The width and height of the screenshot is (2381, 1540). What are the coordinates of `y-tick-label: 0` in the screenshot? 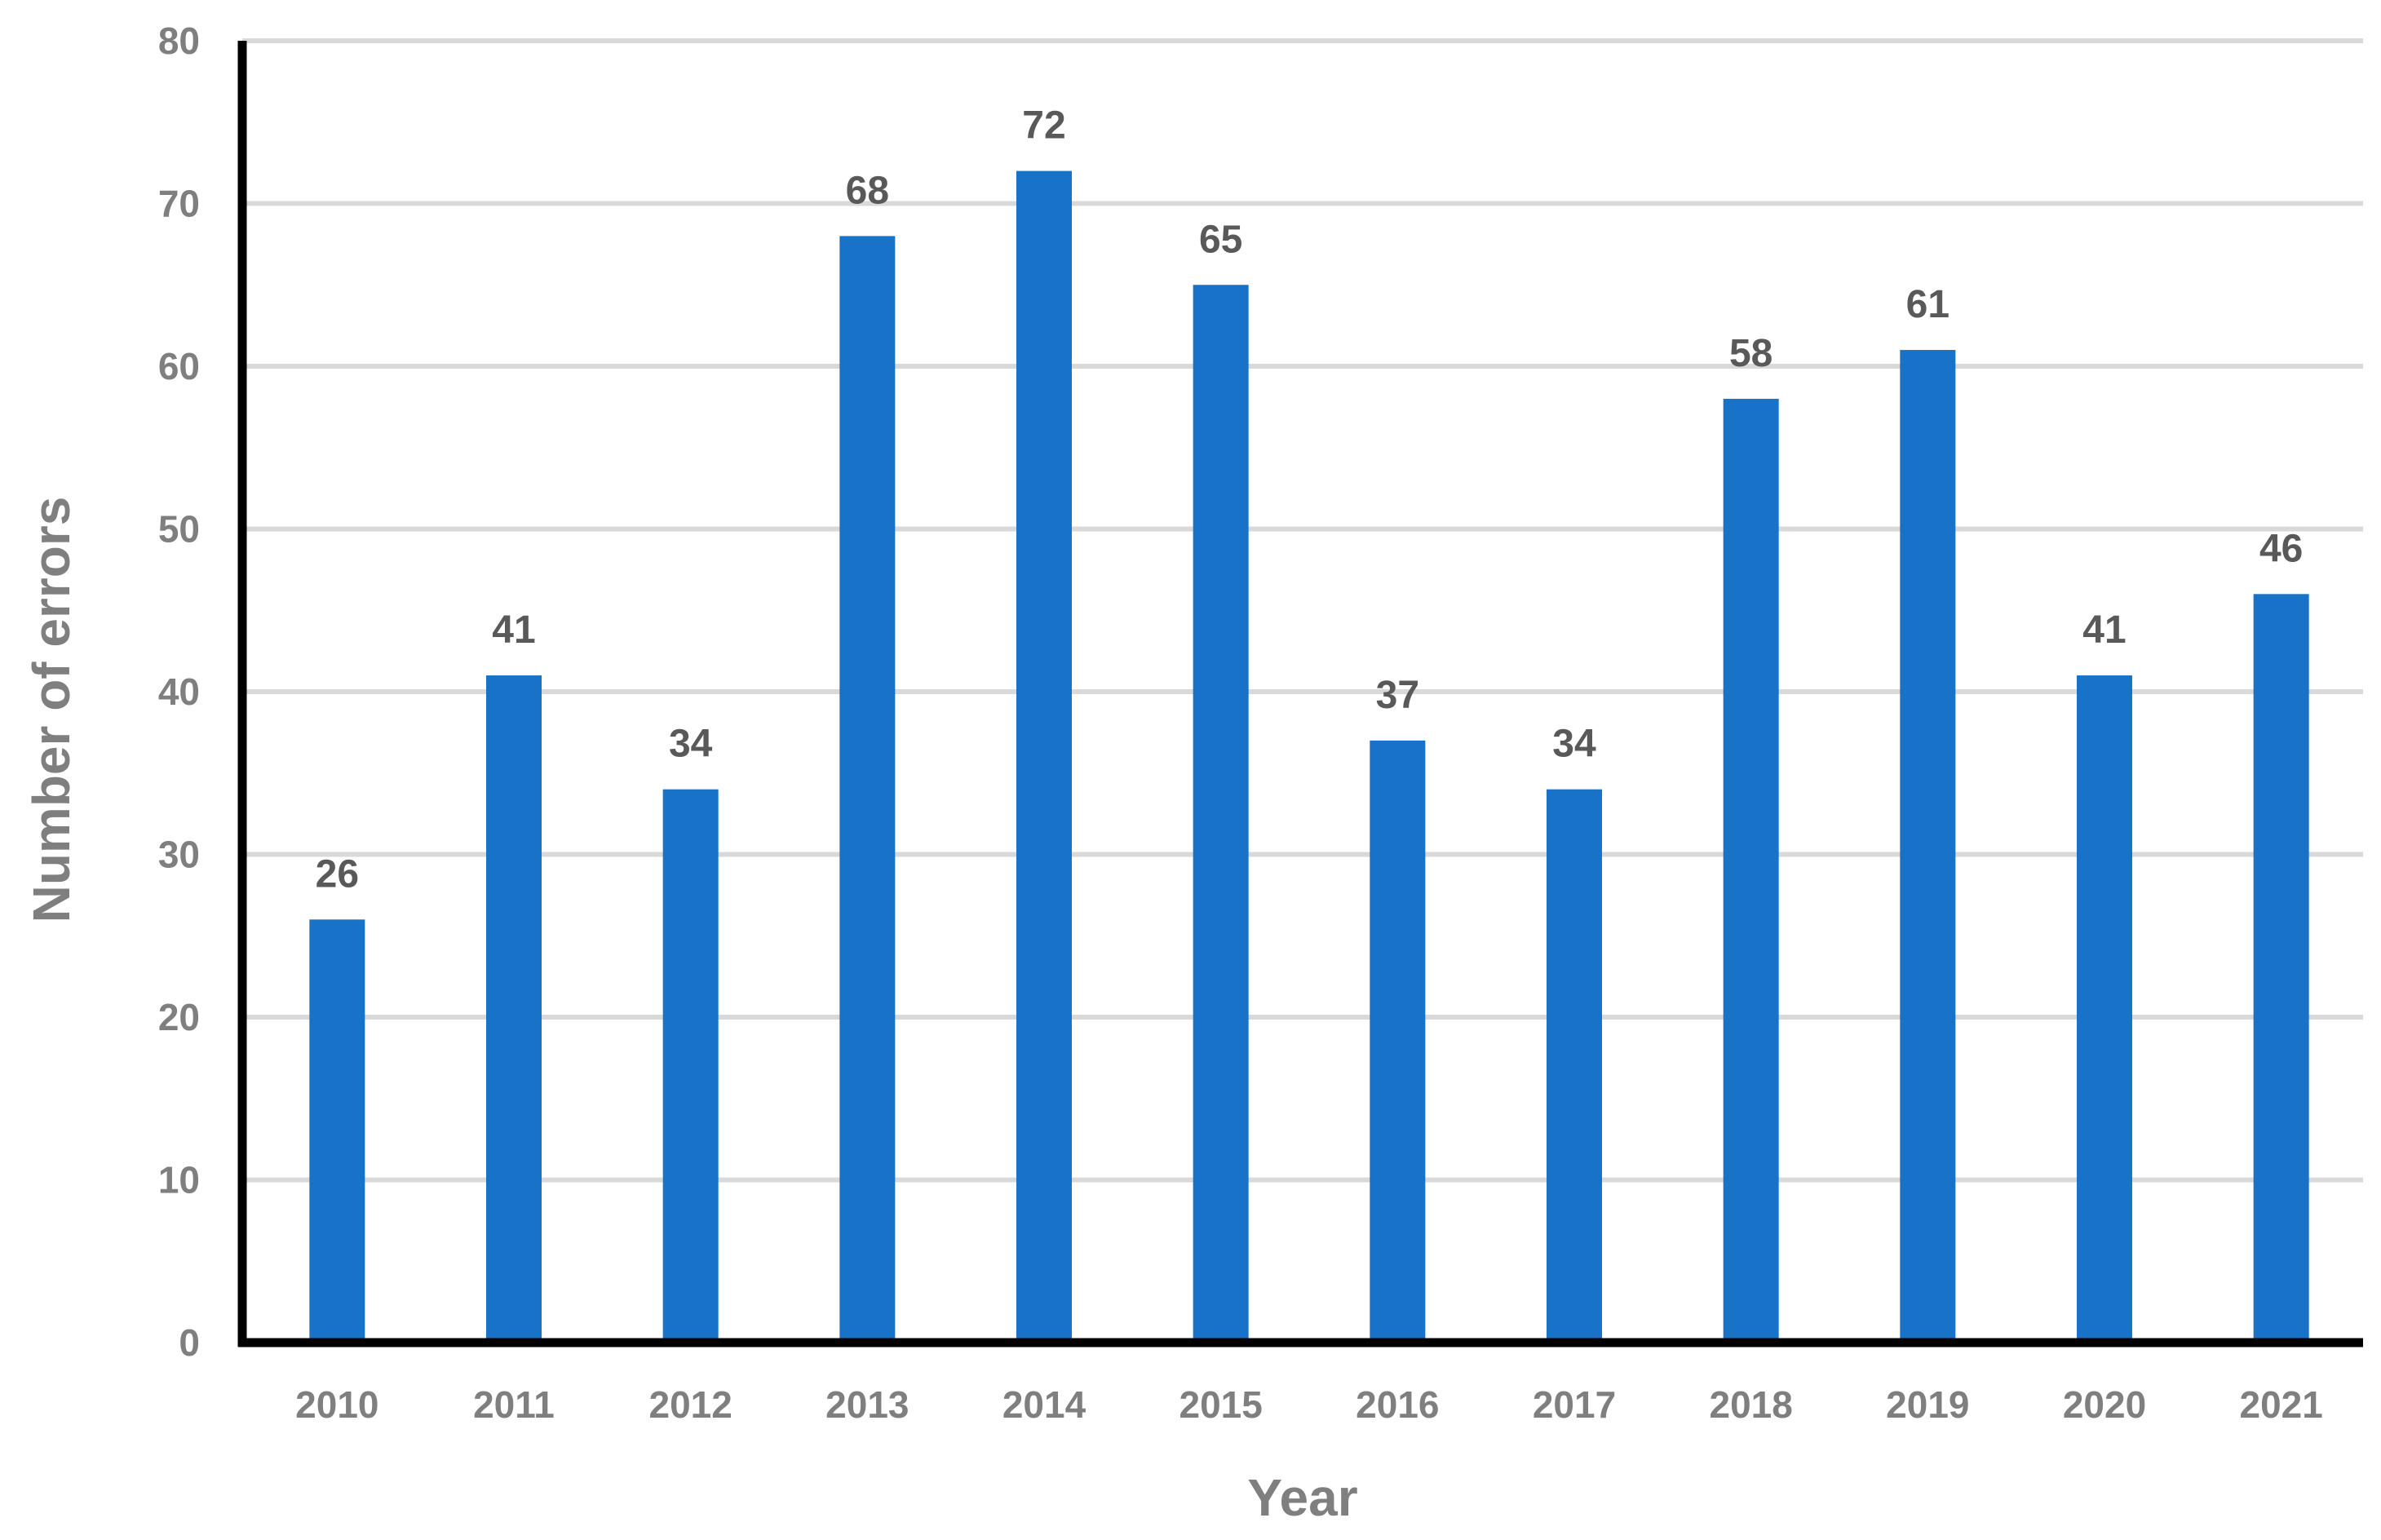 It's located at (189, 1342).